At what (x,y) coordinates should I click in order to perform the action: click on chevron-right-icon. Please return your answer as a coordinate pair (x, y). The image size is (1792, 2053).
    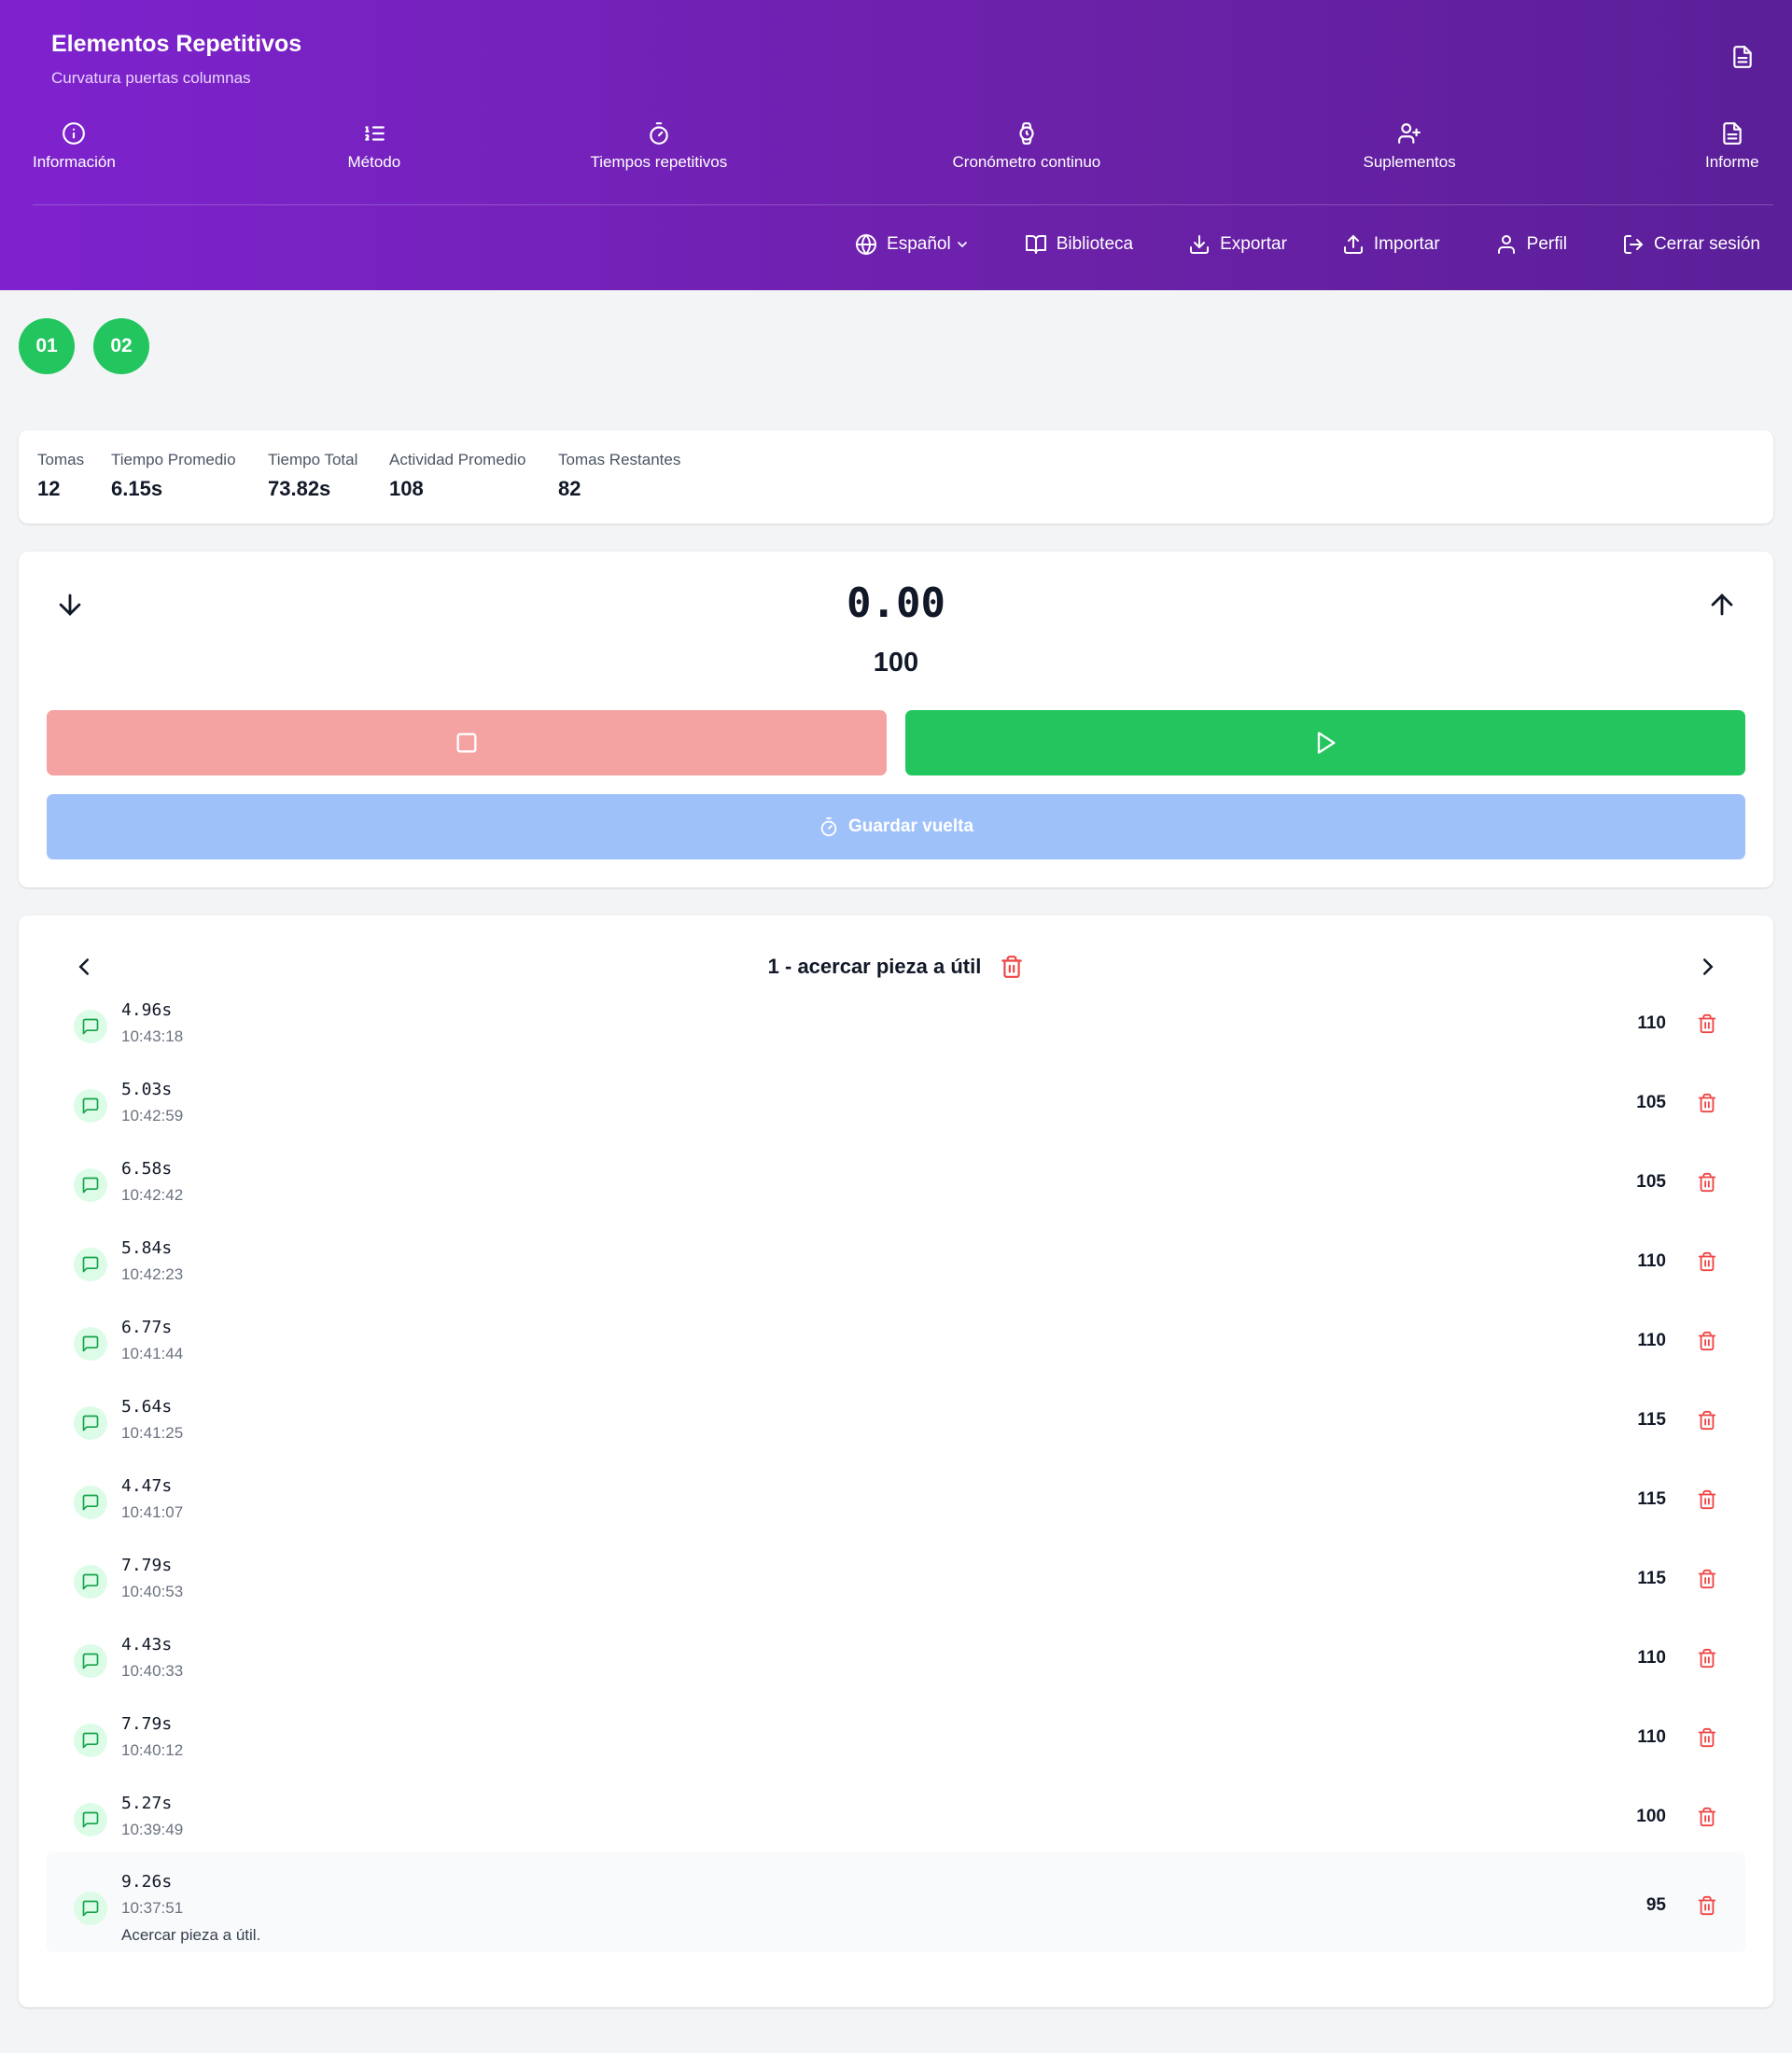
    Looking at the image, I should click on (1708, 967).